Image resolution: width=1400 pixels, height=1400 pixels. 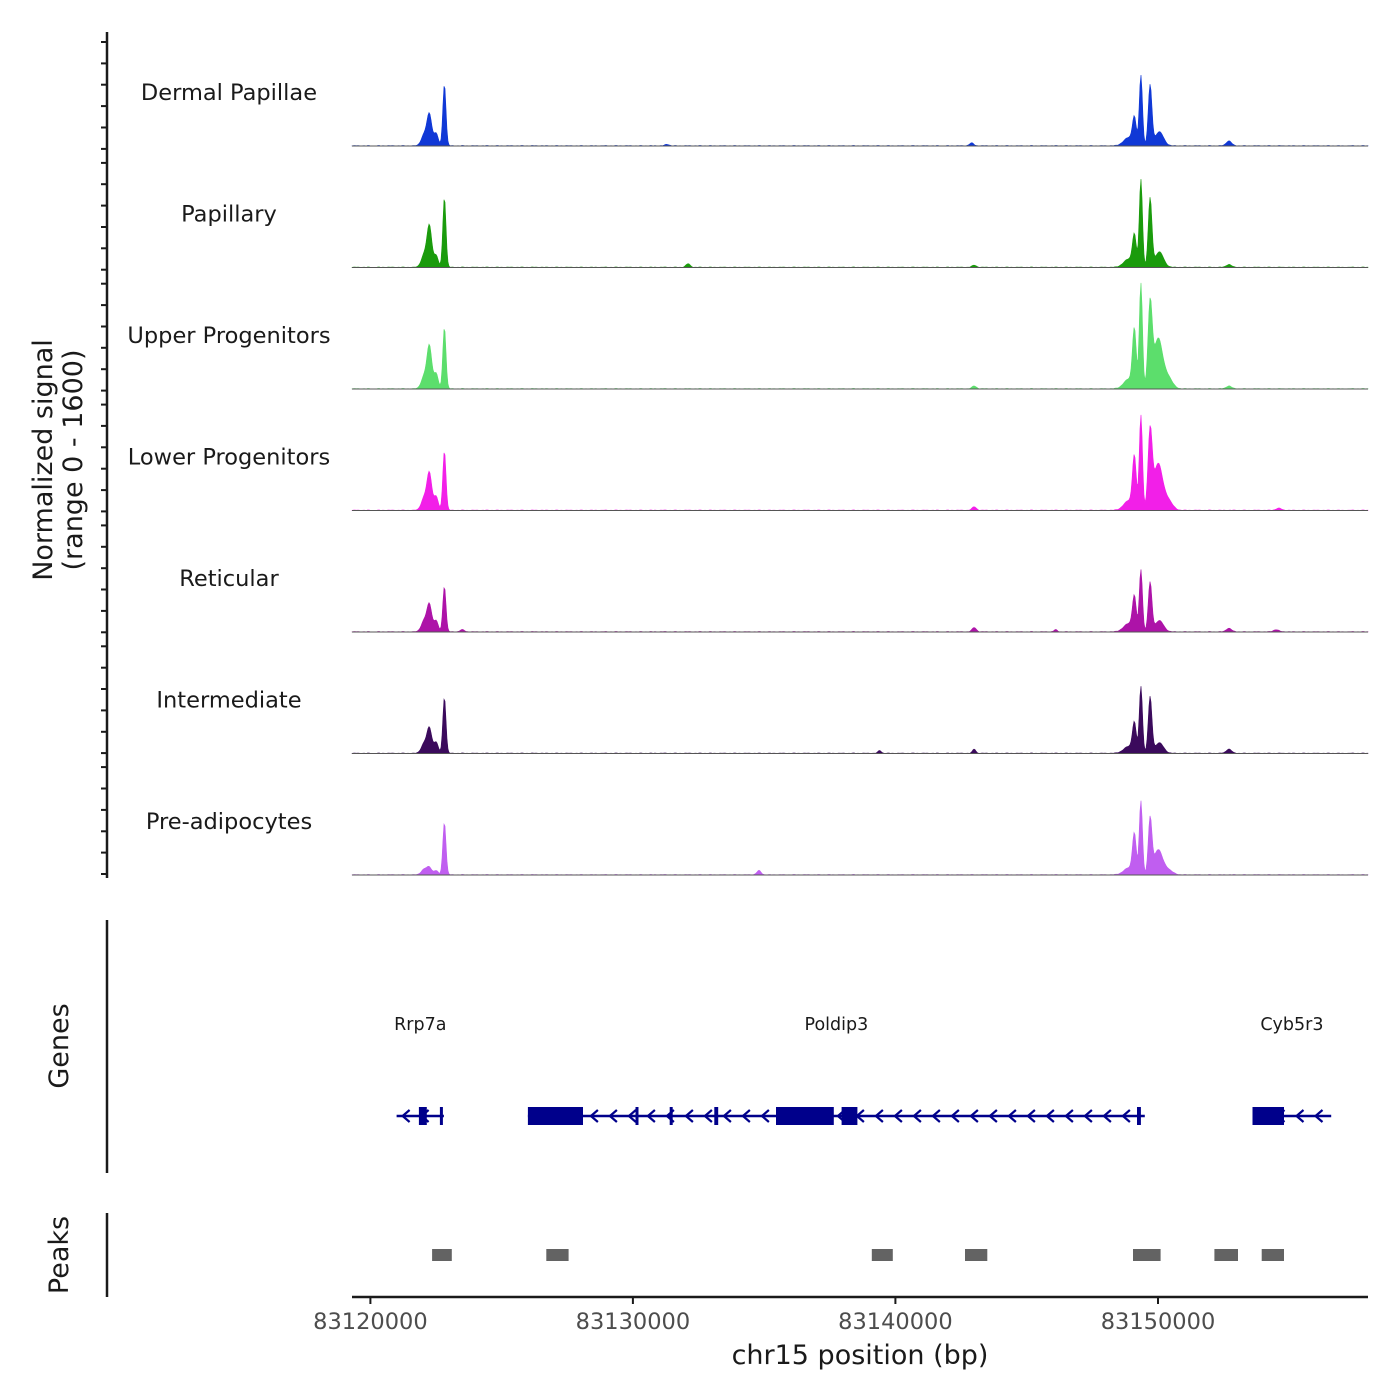 I want to click on signal-track: Dermal Papillae, so click(x=755, y=111).